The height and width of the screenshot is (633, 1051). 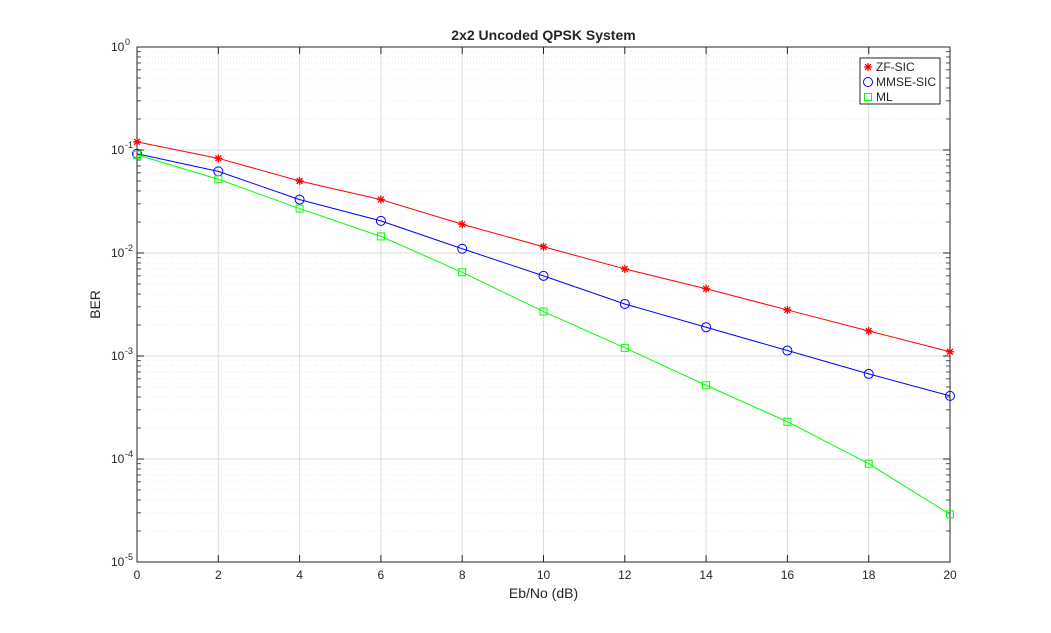 I want to click on y-tick-label: 10 -5, so click(x=122, y=560).